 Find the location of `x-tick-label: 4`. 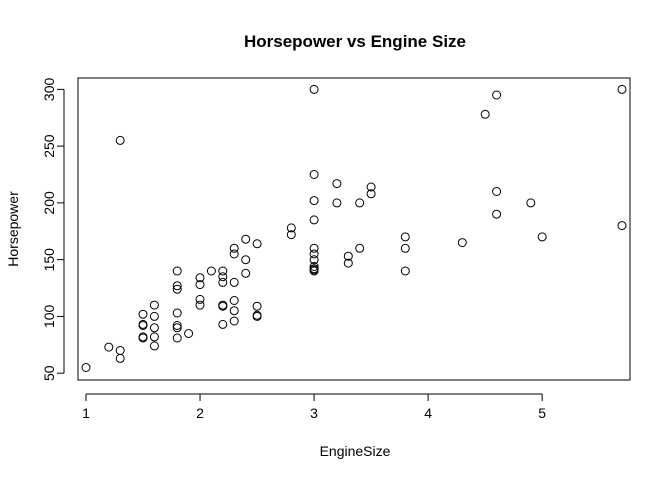

x-tick-label: 4 is located at coordinates (428, 413).